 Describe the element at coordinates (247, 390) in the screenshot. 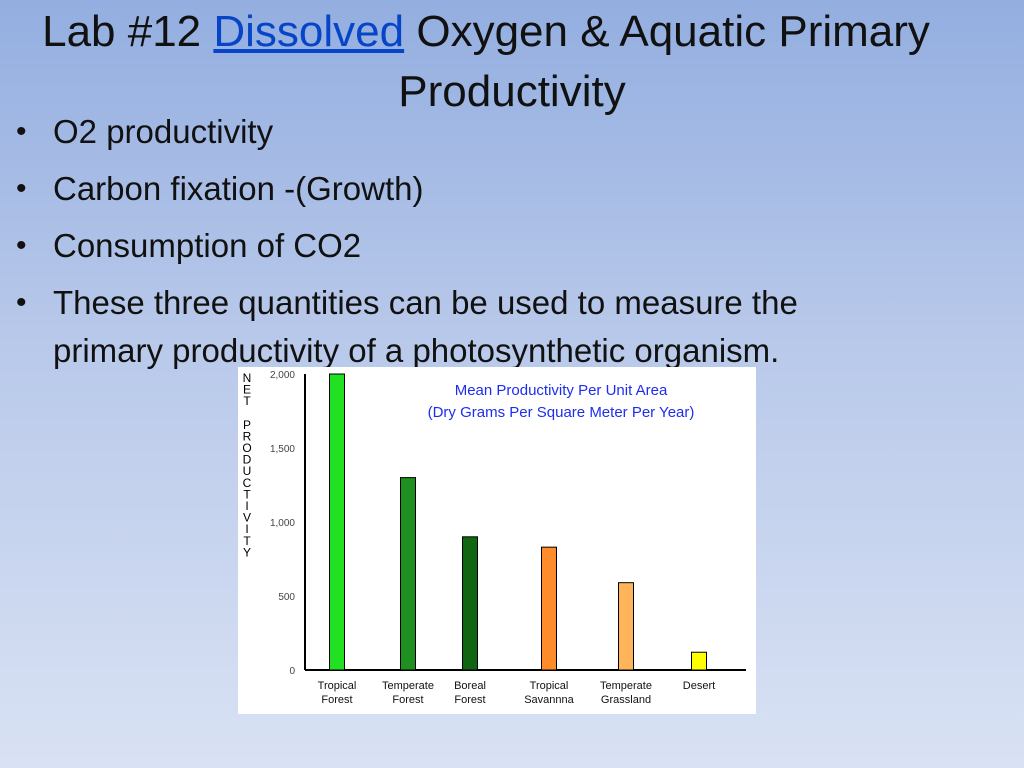

I see `y-axis-letter: E` at that location.